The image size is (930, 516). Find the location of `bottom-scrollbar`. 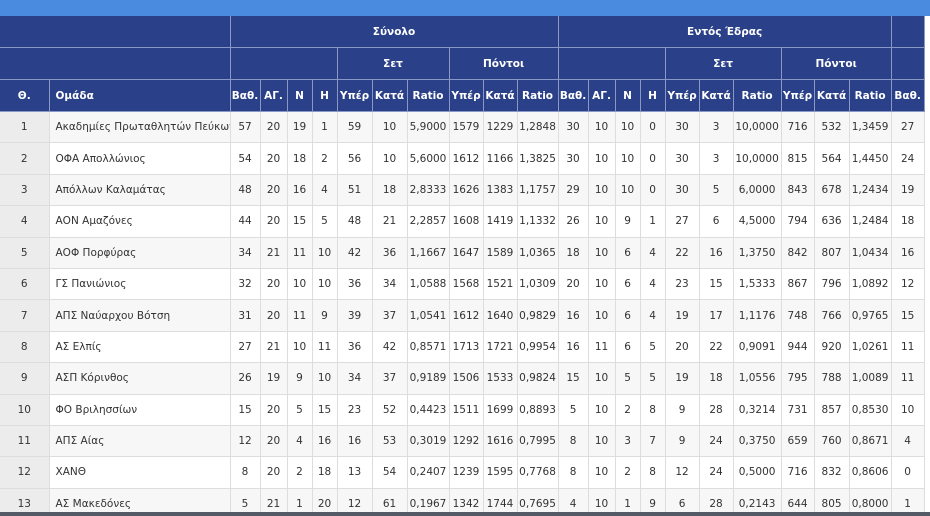

bottom-scrollbar is located at coordinates (465, 514).